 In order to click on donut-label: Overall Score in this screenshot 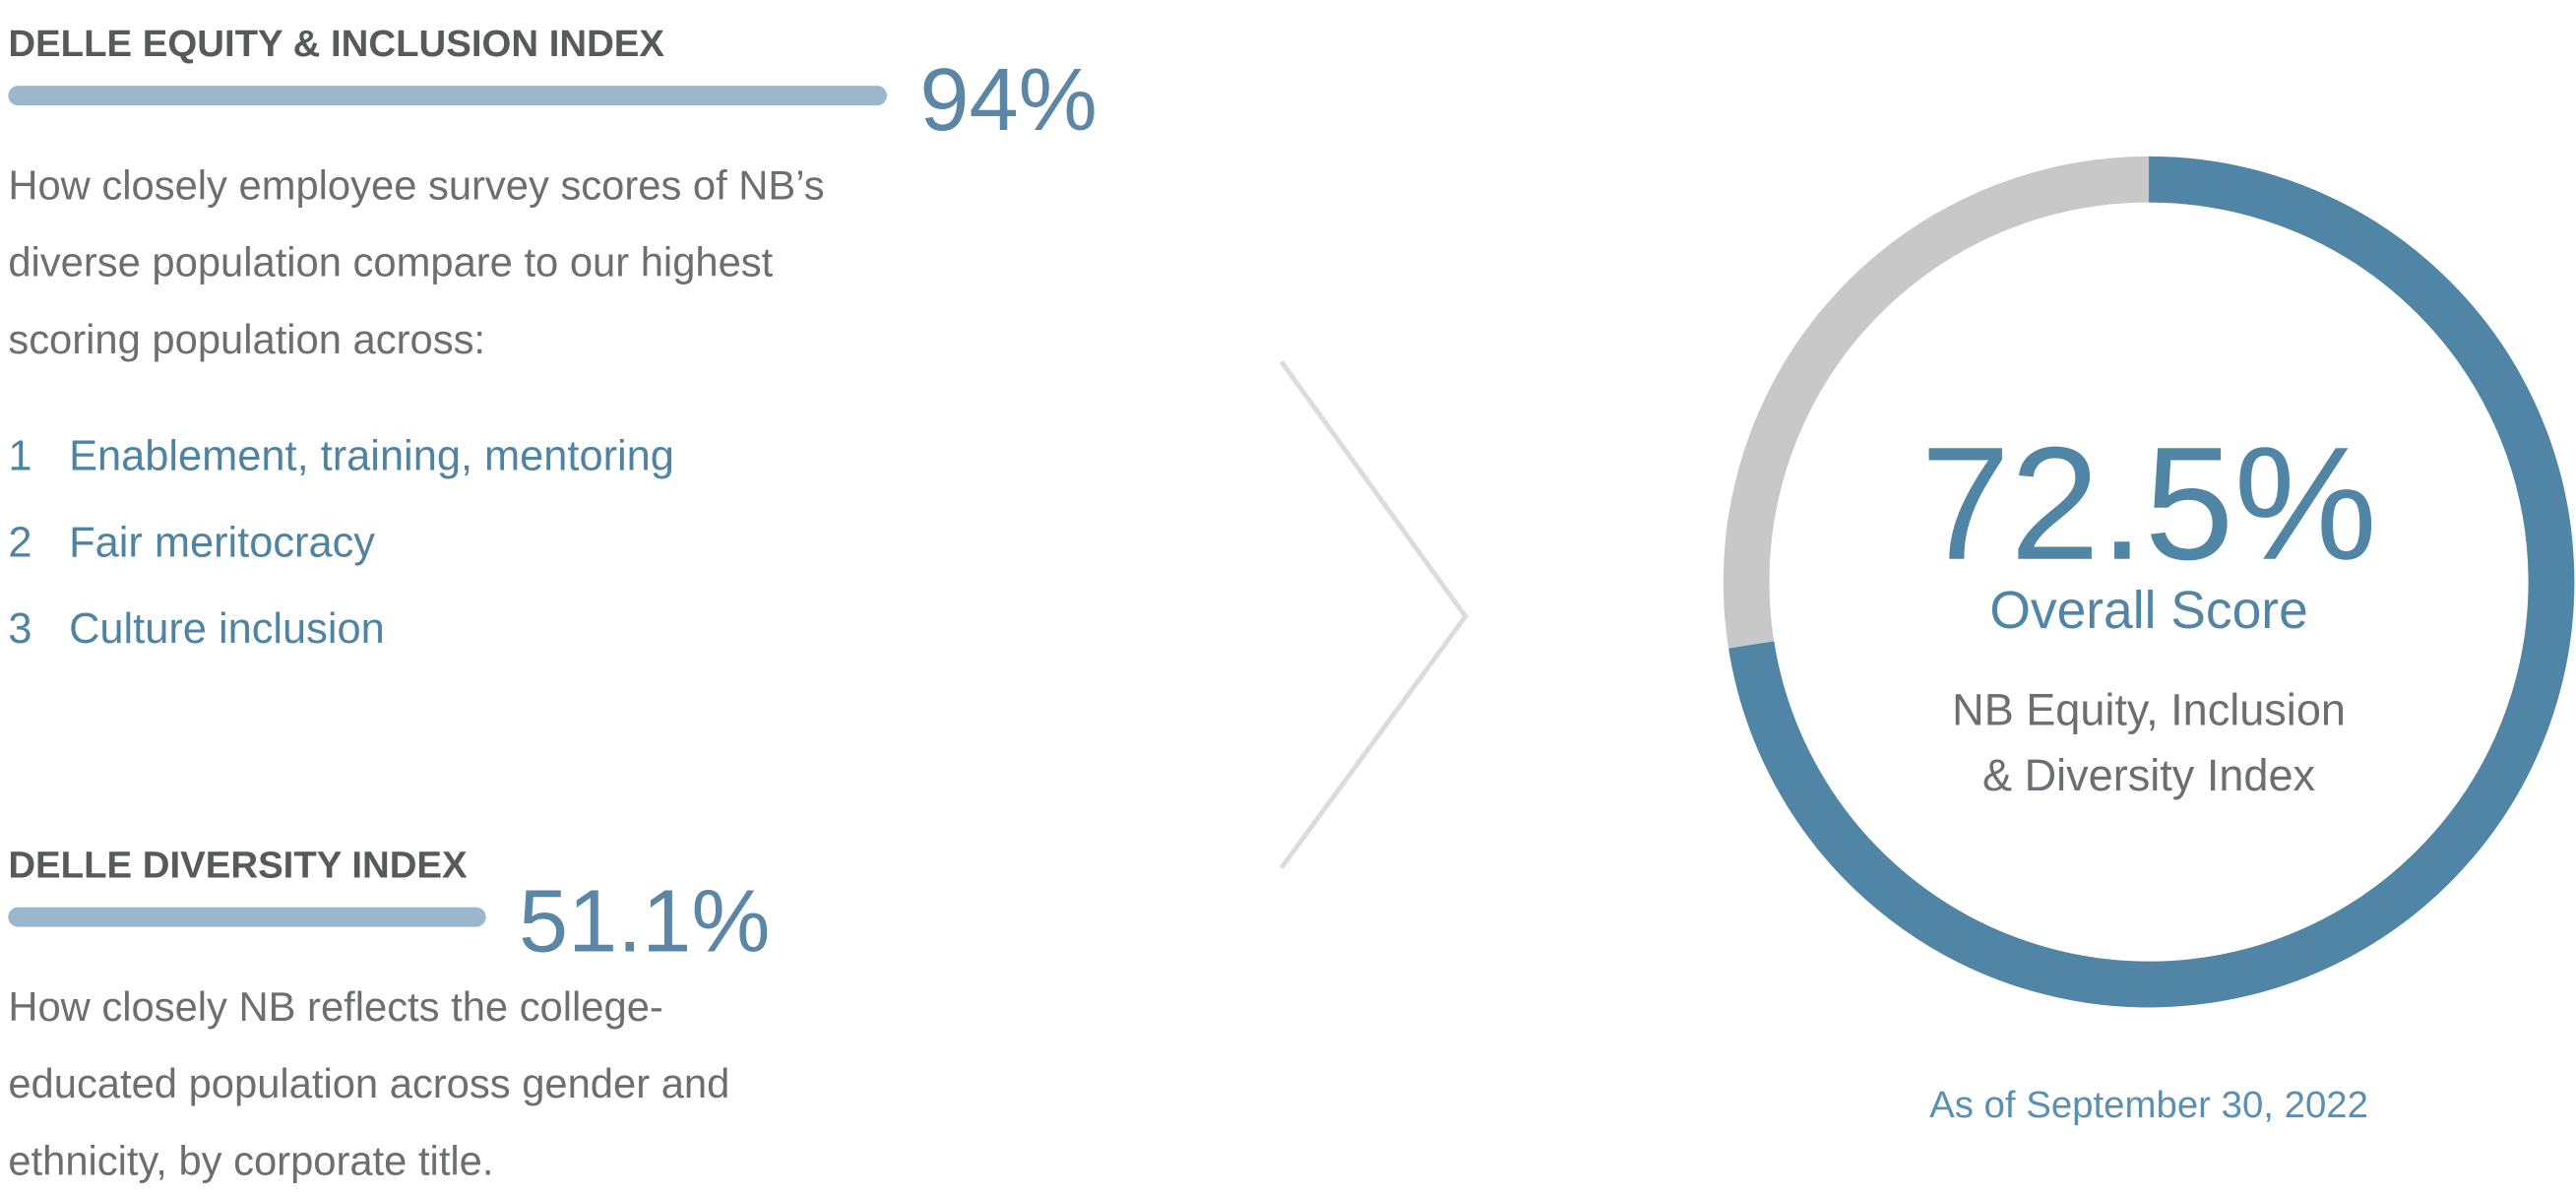, I will do `click(2148, 611)`.